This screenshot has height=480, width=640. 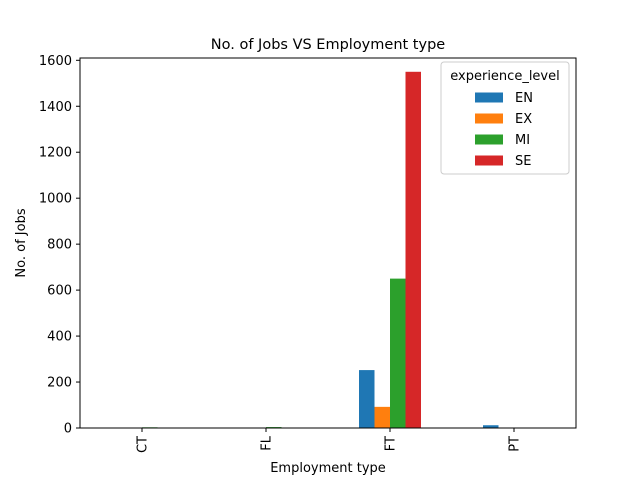 I want to click on legend-label-mi: MI, so click(x=522, y=140).